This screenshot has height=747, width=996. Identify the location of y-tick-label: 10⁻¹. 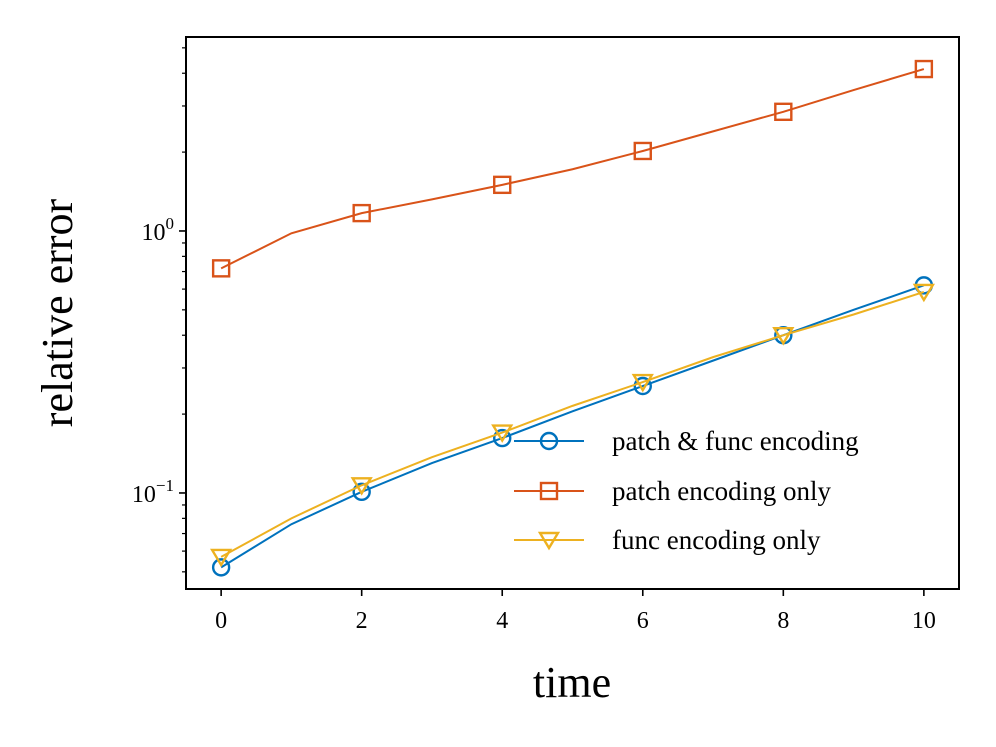
(153, 492).